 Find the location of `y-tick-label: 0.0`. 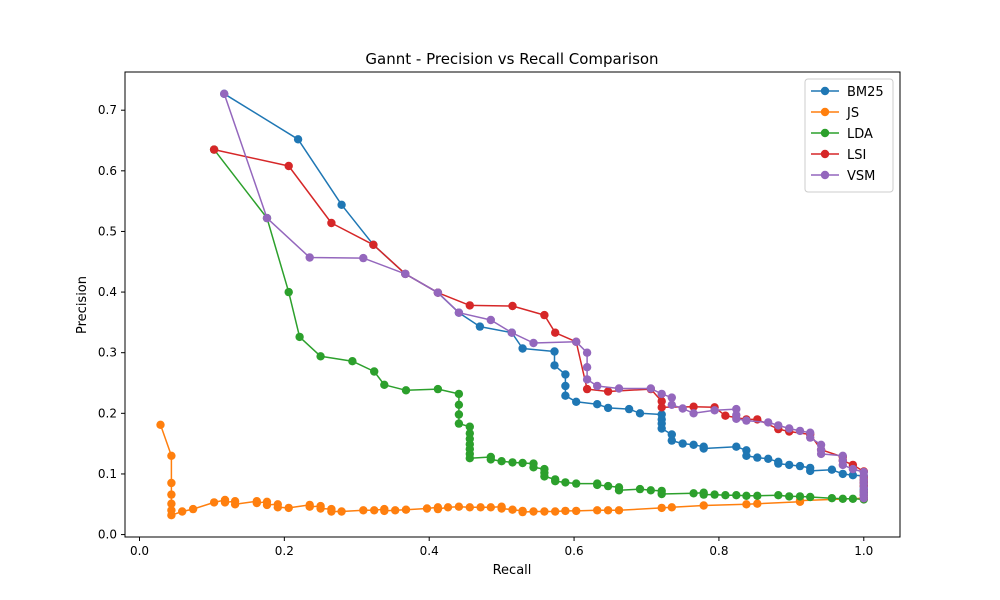

y-tick-label: 0.0 is located at coordinates (107, 535).